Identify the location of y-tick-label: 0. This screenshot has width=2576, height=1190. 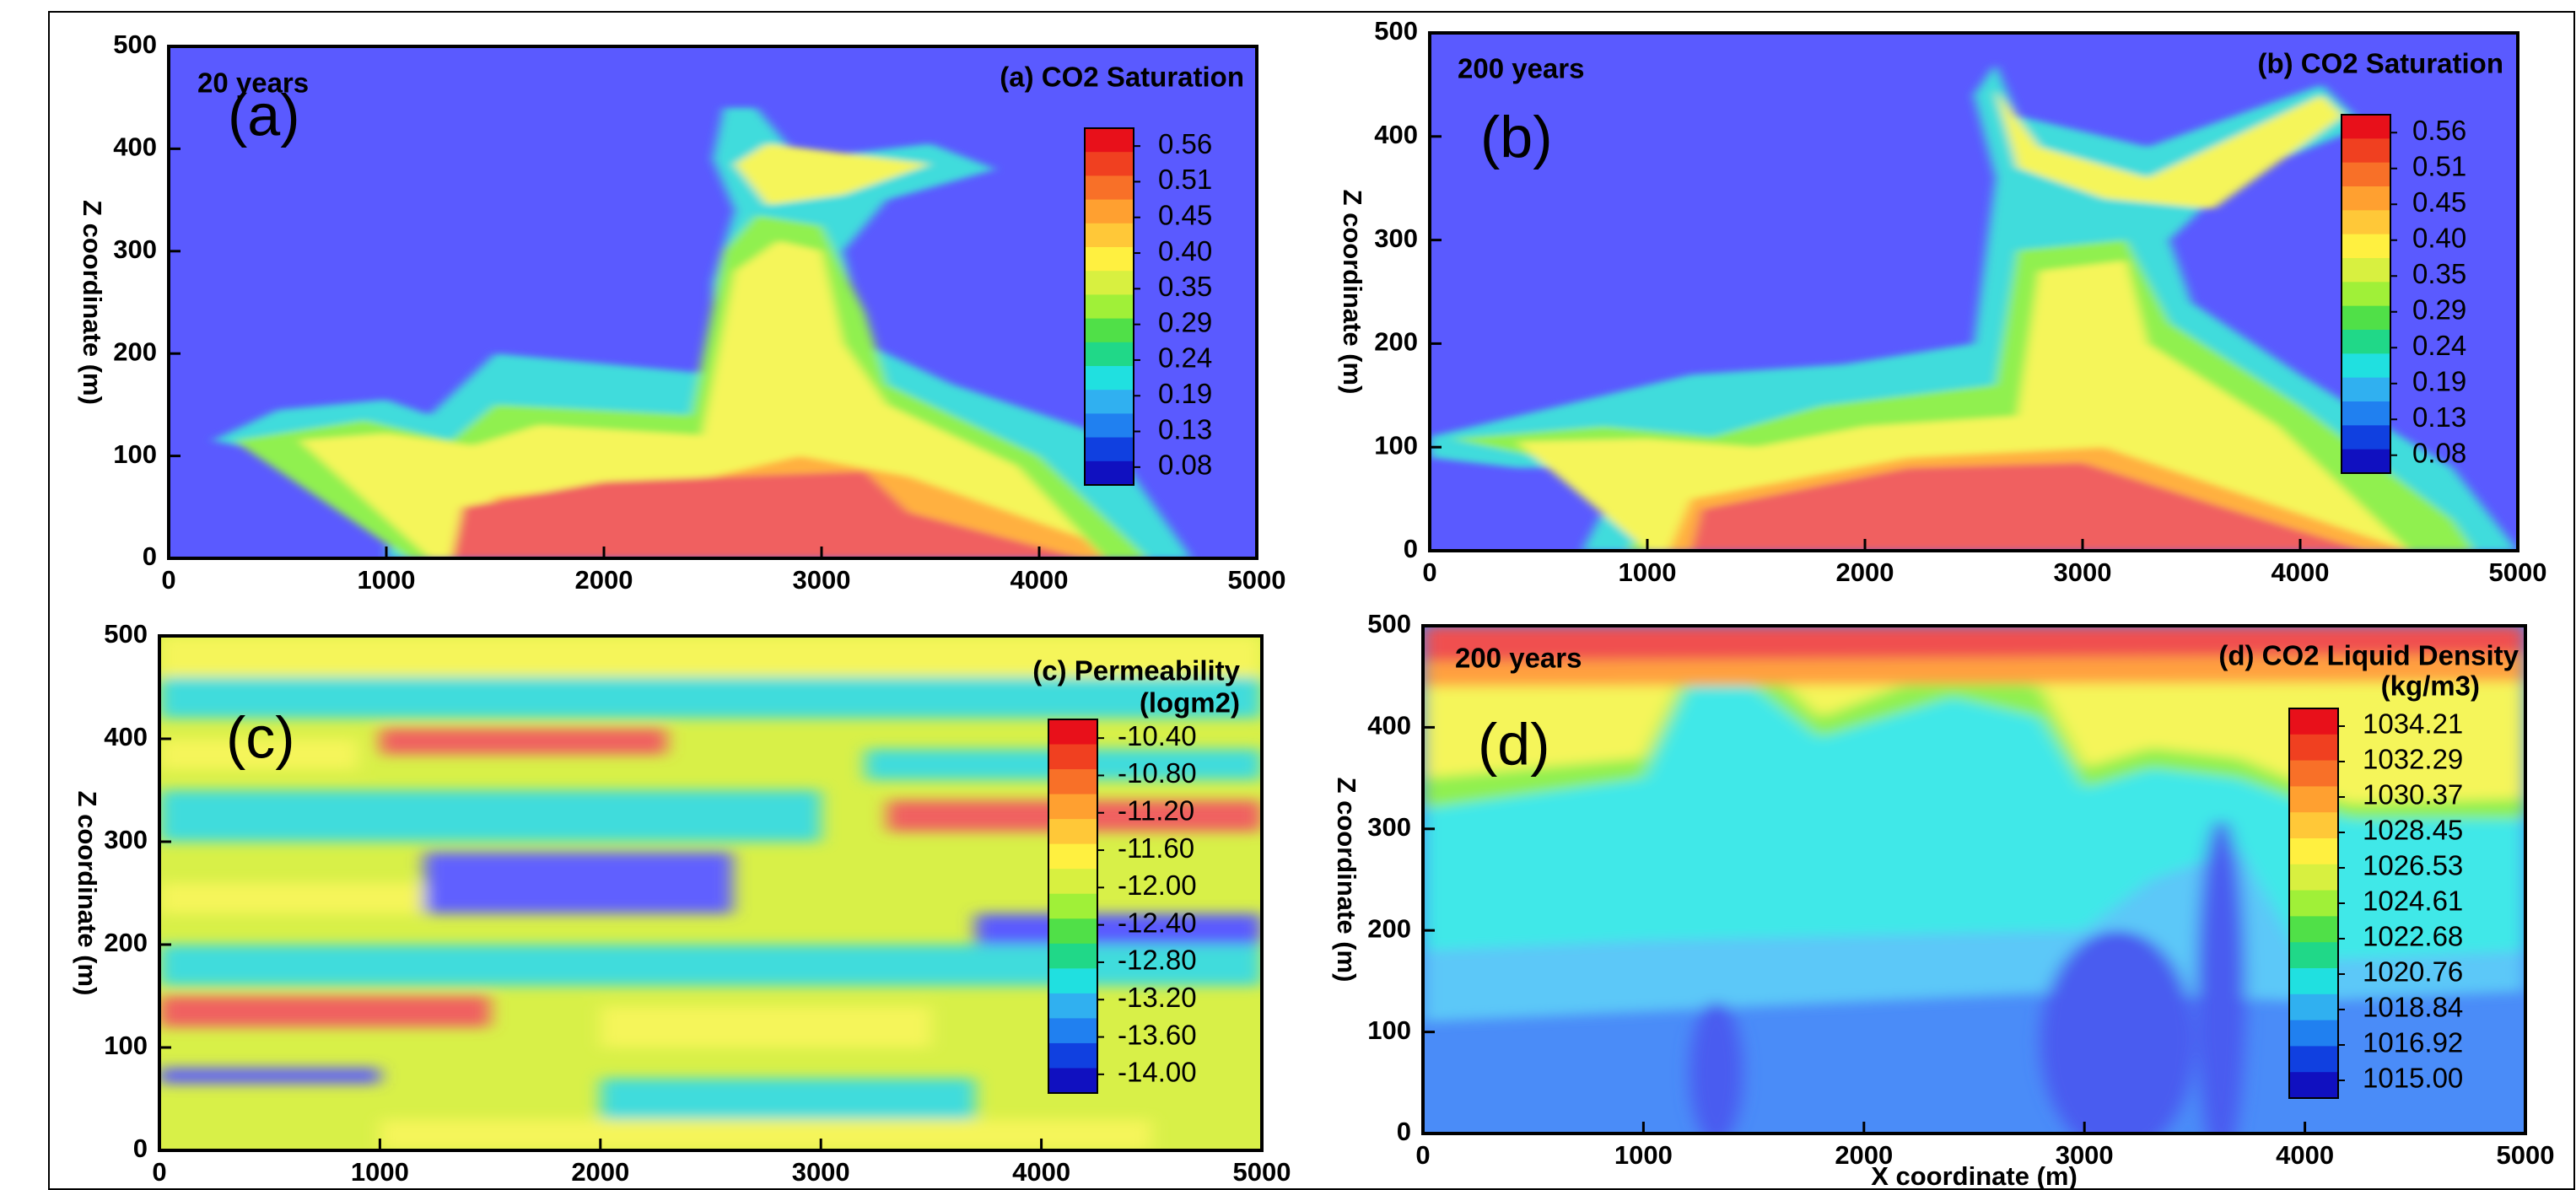
(150, 556).